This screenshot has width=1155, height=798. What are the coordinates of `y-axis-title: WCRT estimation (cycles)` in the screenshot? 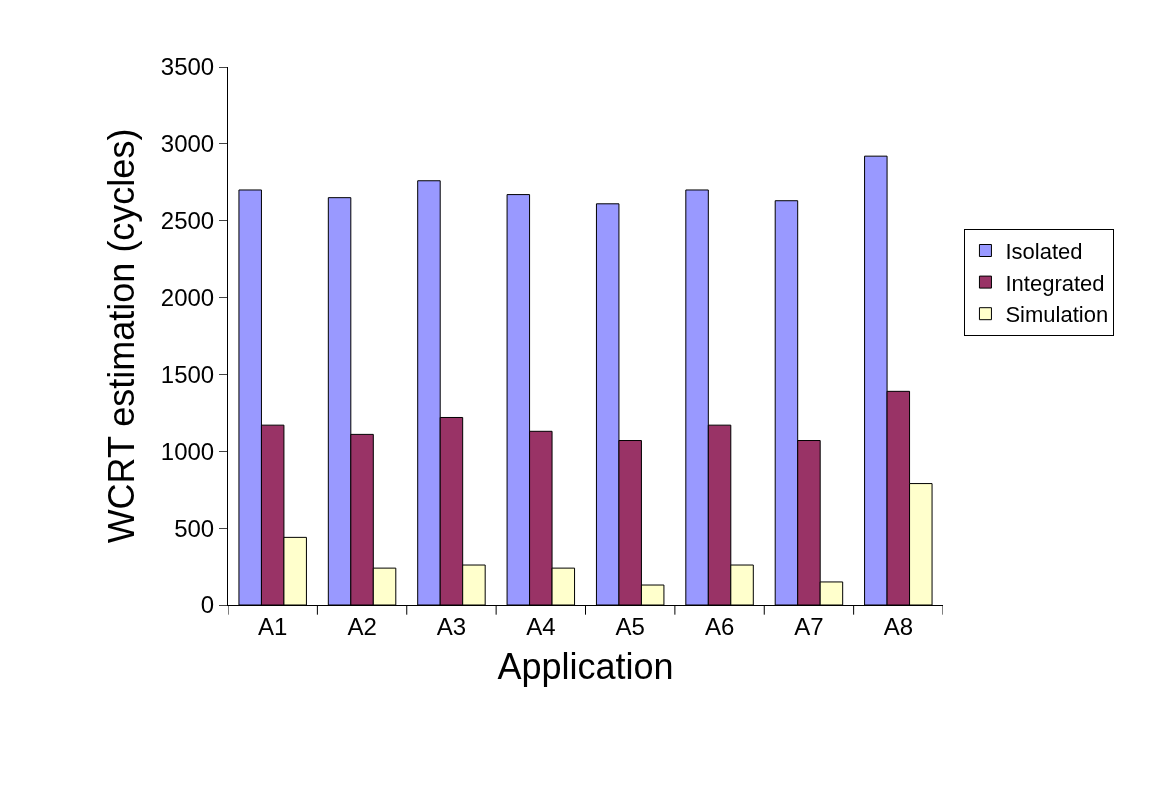 It's located at (121, 336).